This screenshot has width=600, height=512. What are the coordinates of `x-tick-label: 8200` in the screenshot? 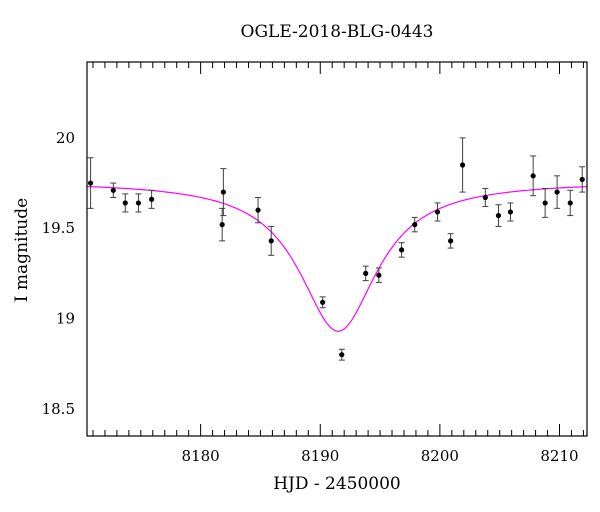 It's located at (440, 456).